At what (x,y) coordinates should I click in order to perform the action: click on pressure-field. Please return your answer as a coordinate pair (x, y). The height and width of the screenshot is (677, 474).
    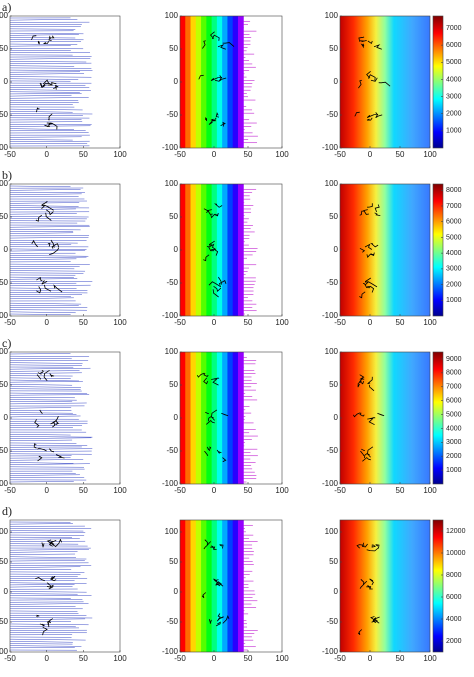
    Looking at the image, I should click on (385, 250).